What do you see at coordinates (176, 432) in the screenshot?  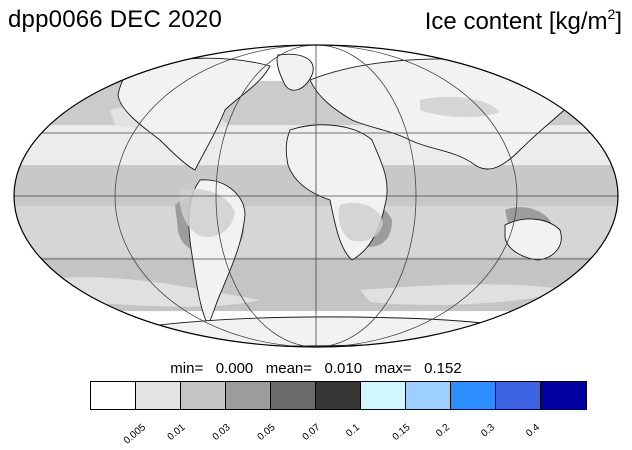 I see `legend-tick-label: 0.01` at bounding box center [176, 432].